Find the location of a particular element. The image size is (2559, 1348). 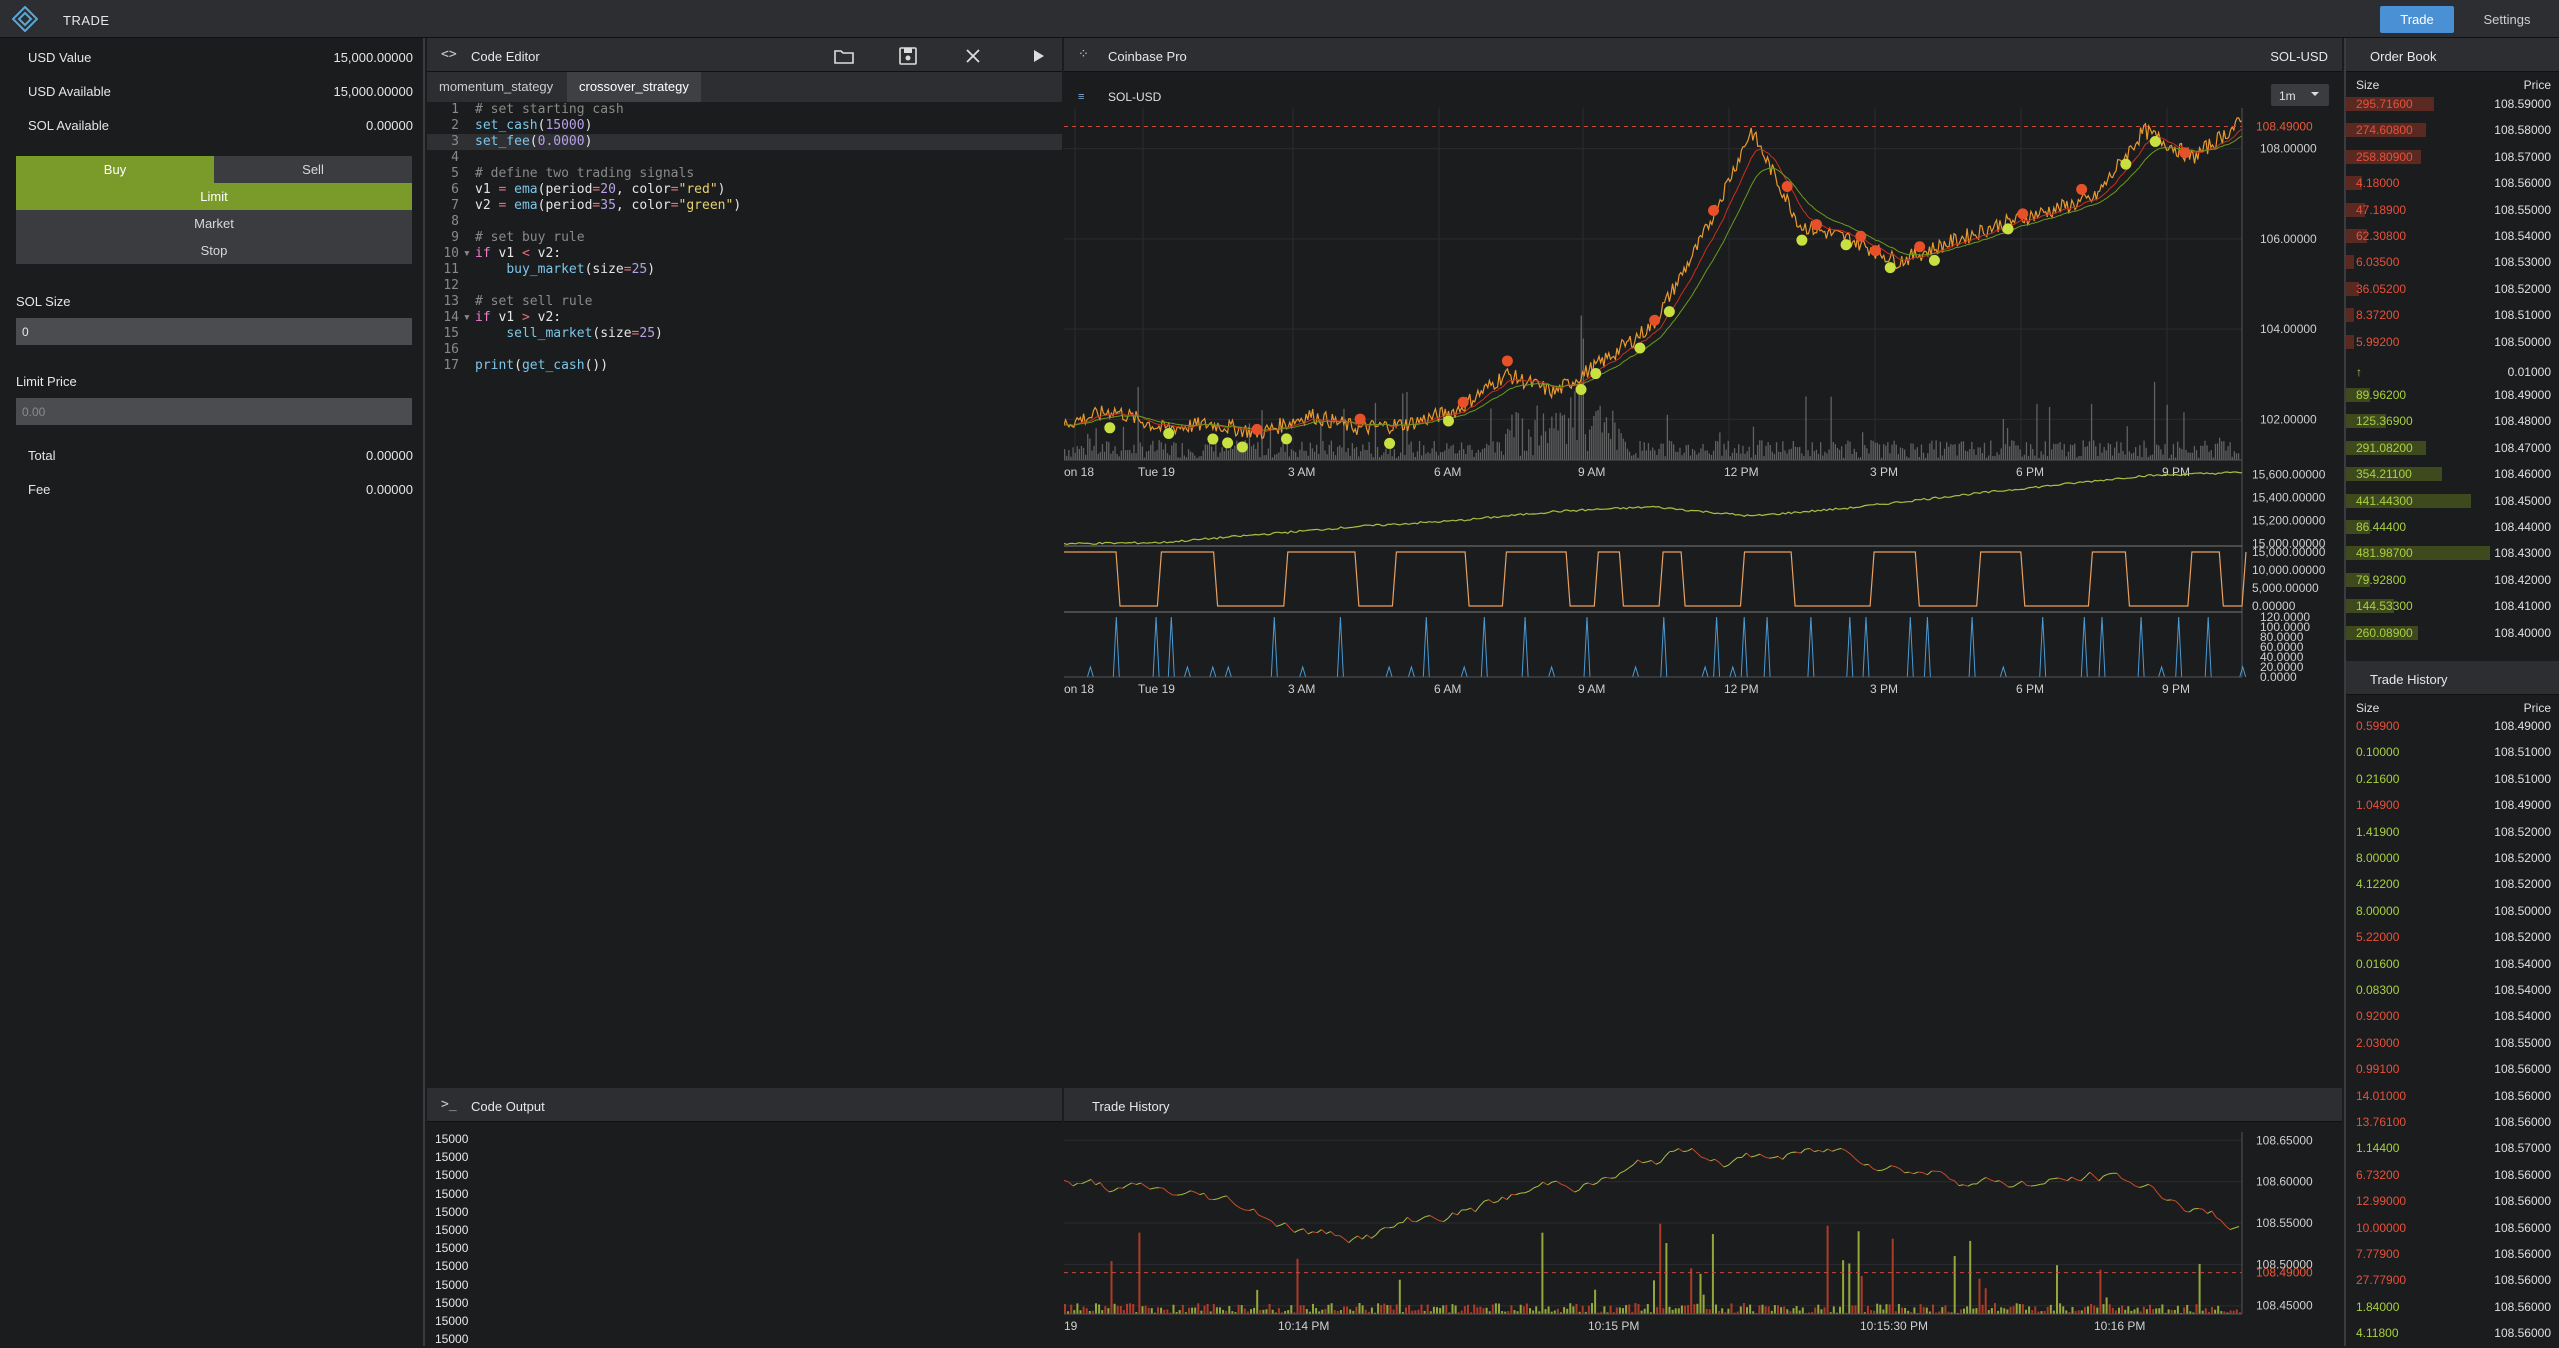

order-type-market: Market is located at coordinates (214, 223).